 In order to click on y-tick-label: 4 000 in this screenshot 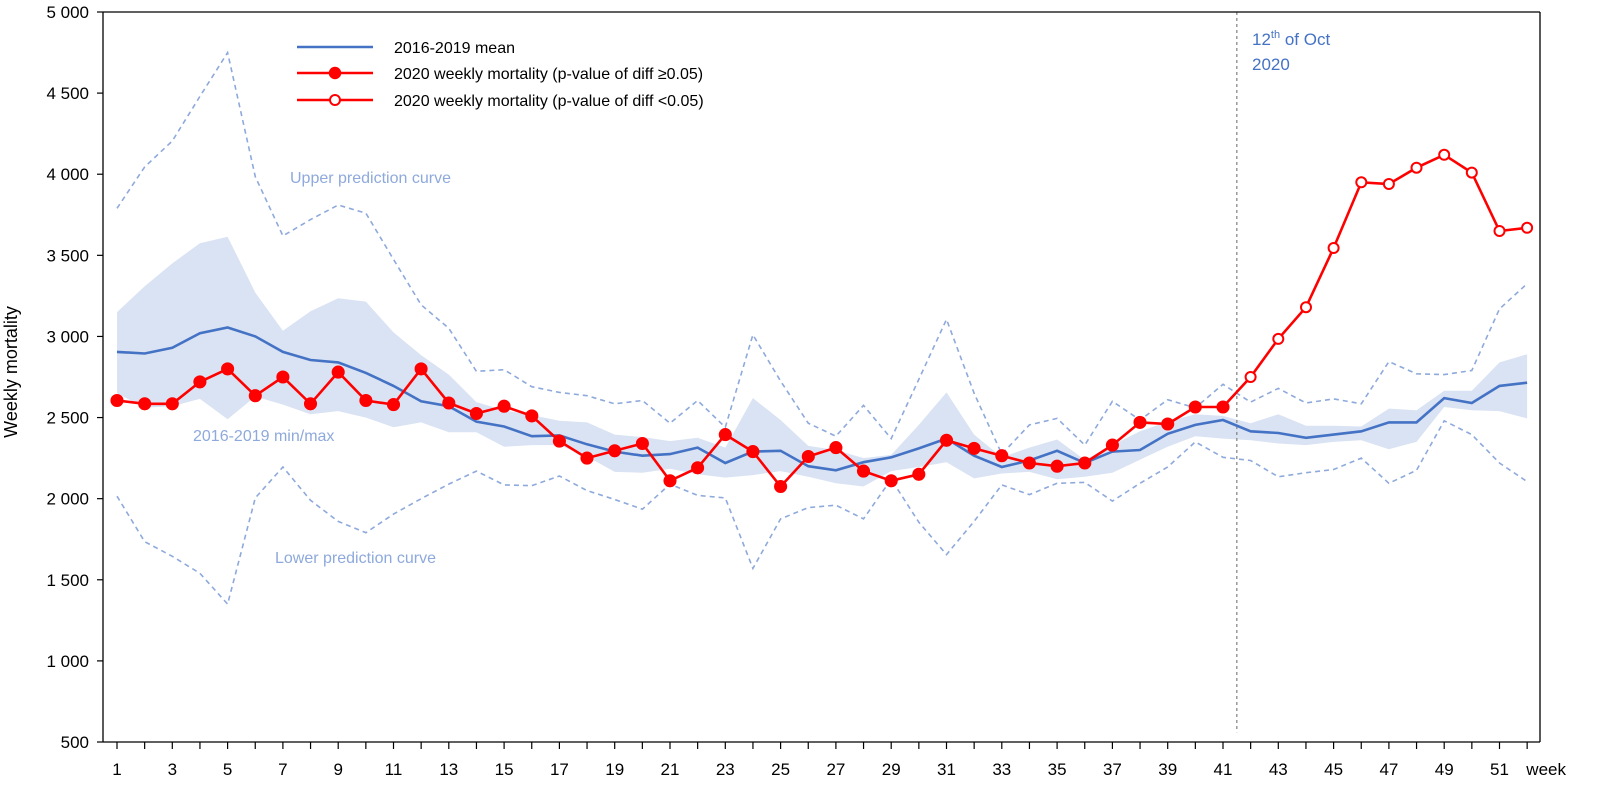, I will do `click(67, 174)`.